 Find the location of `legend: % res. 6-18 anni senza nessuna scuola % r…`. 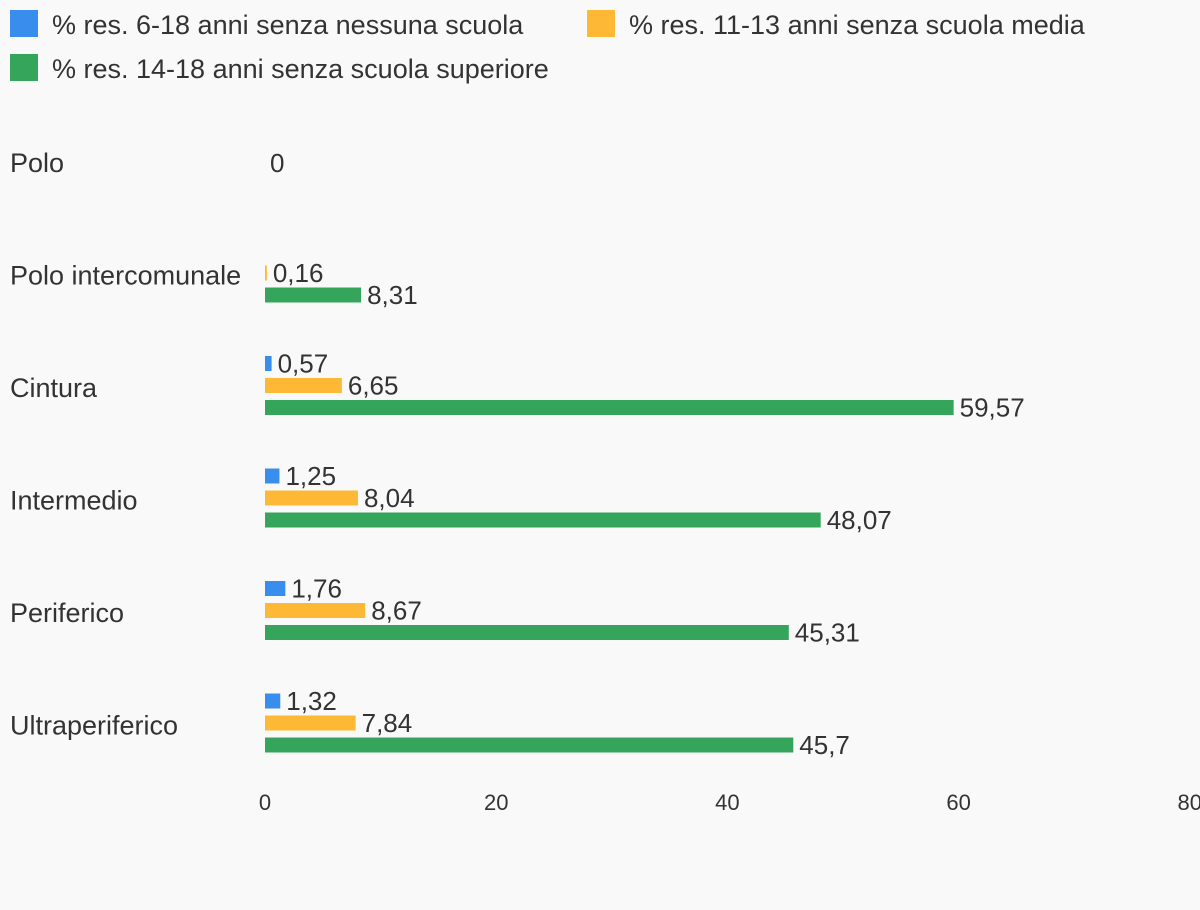

legend: % res. 6-18 anni senza nessuna scuola % r… is located at coordinates (548, 47).